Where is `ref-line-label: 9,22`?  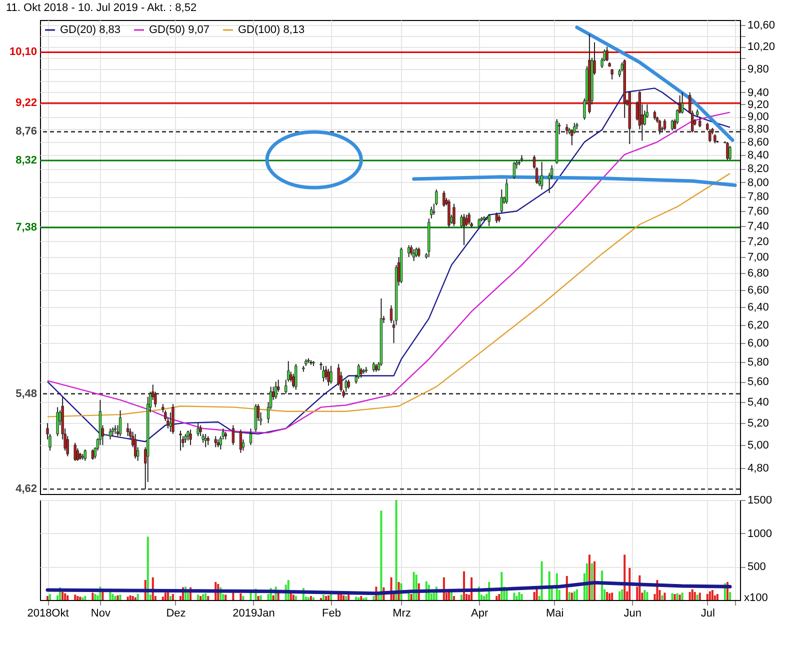 ref-line-label: 9,22 is located at coordinates (26, 103).